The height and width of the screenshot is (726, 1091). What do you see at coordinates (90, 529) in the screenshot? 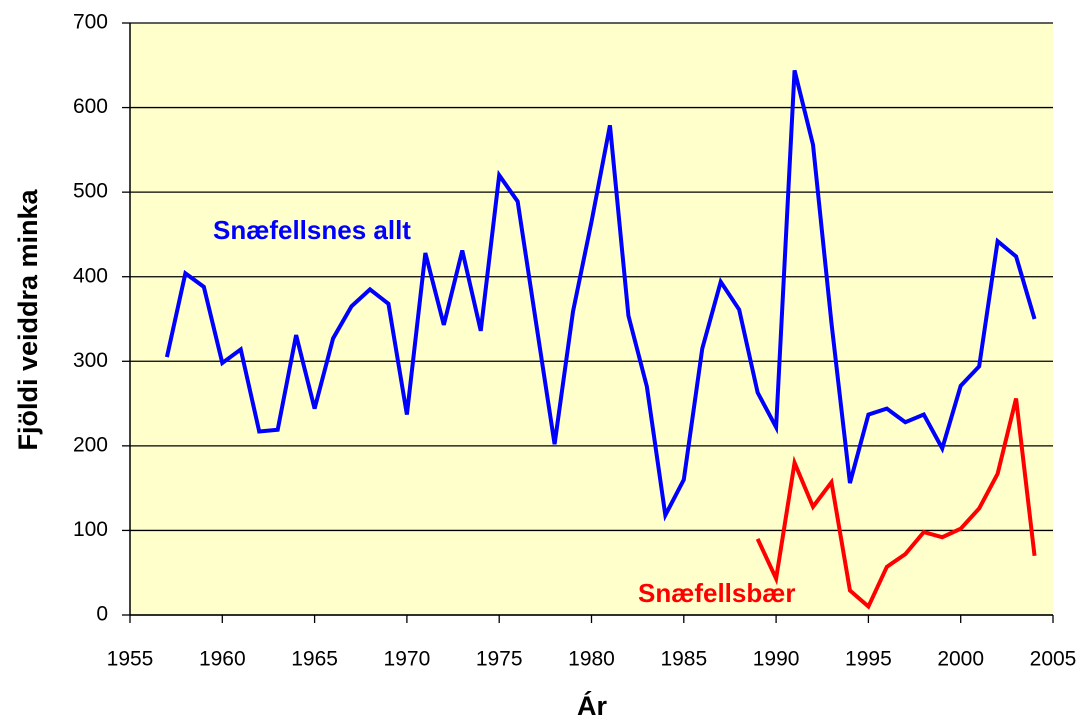
I see `y-tick-label: 100` at bounding box center [90, 529].